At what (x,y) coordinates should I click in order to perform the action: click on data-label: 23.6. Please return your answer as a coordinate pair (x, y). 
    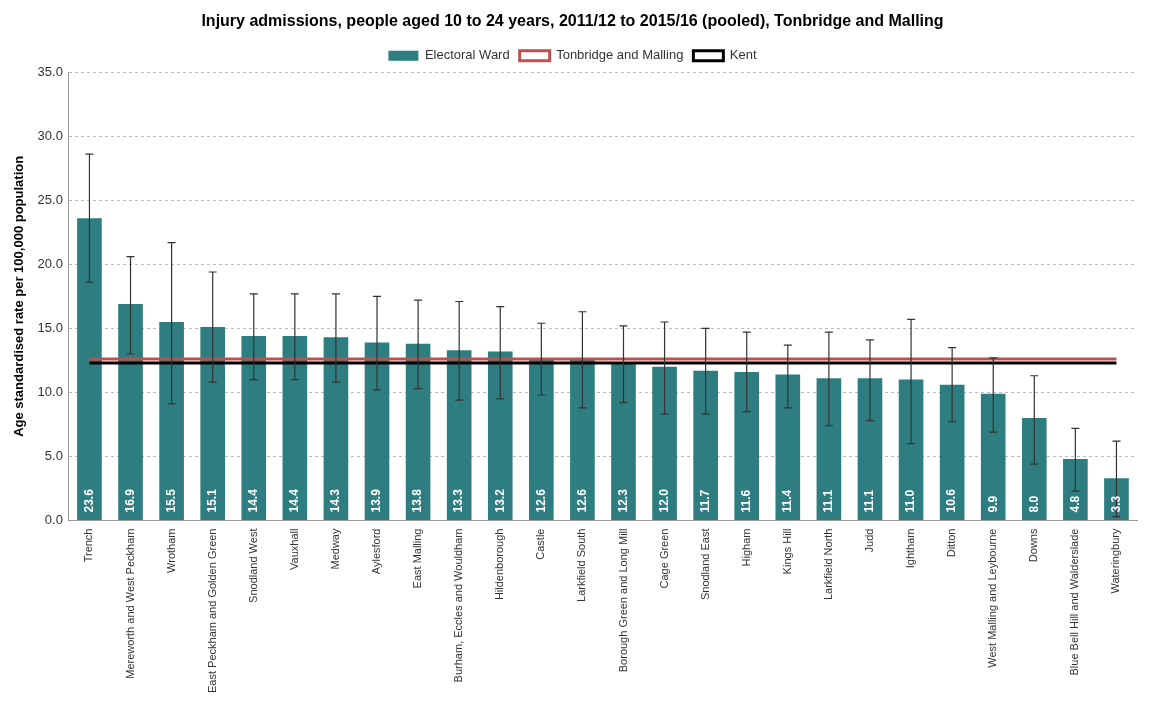
    Looking at the image, I should click on (88, 500).